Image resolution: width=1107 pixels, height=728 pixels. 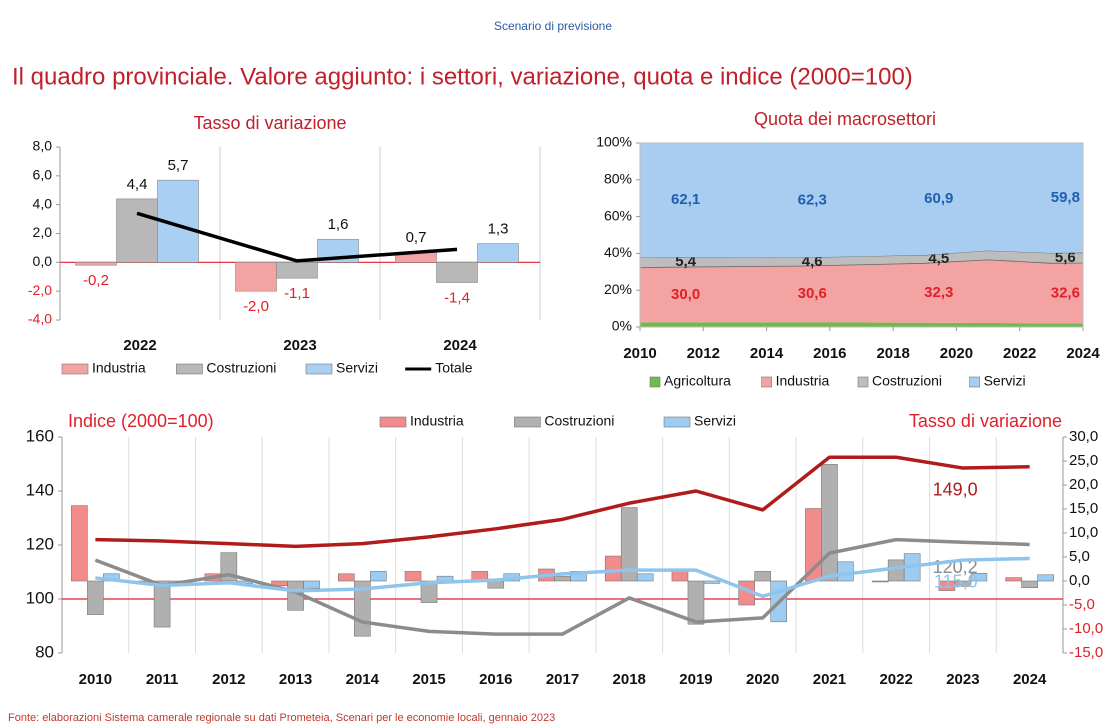 What do you see at coordinates (338, 224) in the screenshot?
I see `data-label: 1,6` at bounding box center [338, 224].